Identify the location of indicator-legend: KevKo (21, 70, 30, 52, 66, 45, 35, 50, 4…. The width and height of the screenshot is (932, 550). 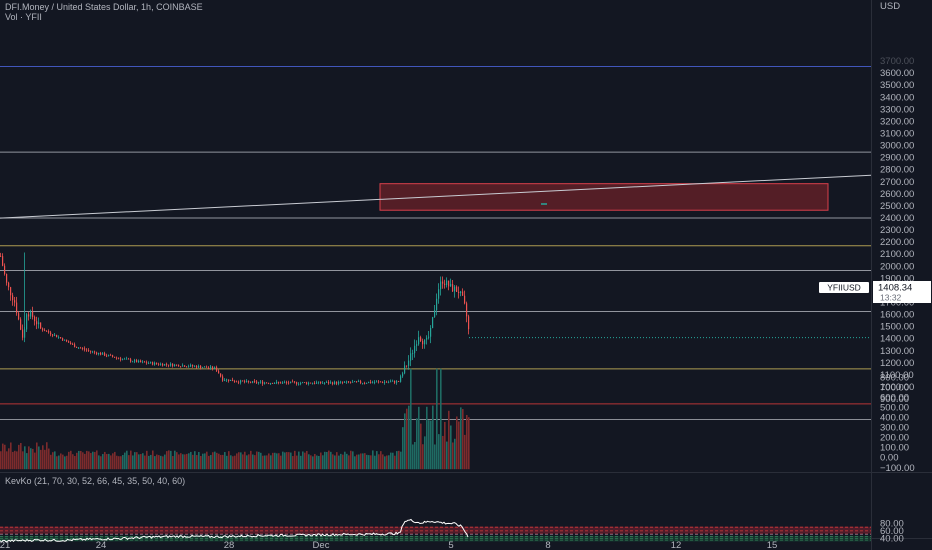
(95, 481).